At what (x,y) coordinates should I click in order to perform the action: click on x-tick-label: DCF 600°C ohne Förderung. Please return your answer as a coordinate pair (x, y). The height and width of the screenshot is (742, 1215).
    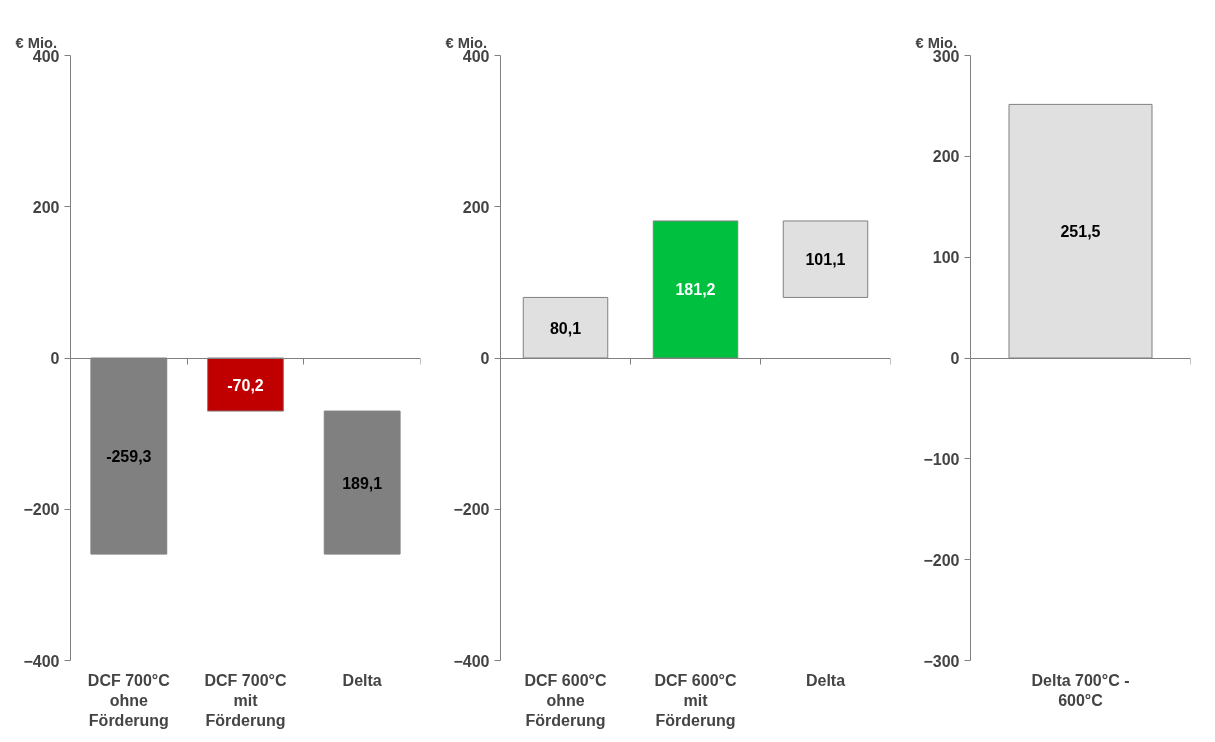
    Looking at the image, I should click on (565, 700).